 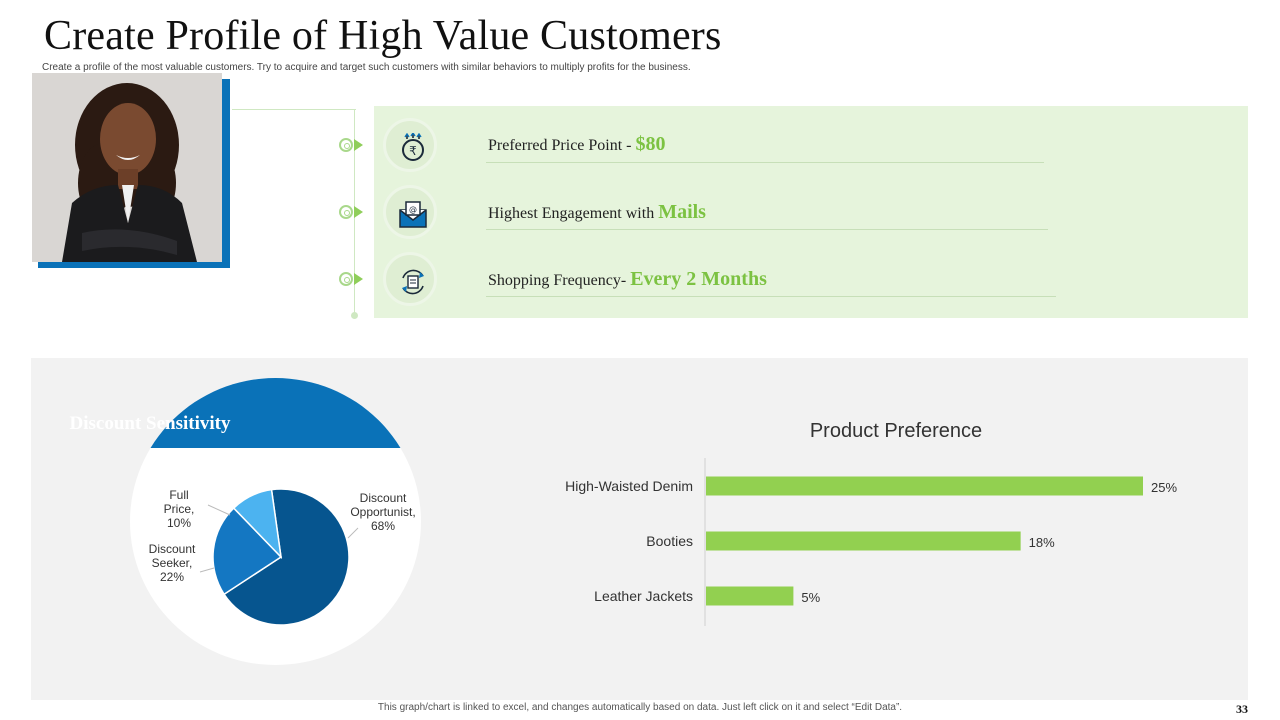 What do you see at coordinates (924, 486) in the screenshot?
I see `bar-high-waisted-denim` at bounding box center [924, 486].